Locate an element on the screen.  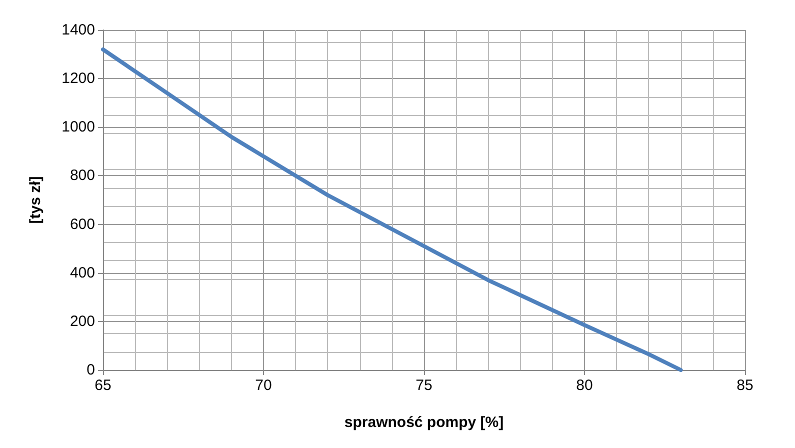
x-tick-label: 85 is located at coordinates (745, 385).